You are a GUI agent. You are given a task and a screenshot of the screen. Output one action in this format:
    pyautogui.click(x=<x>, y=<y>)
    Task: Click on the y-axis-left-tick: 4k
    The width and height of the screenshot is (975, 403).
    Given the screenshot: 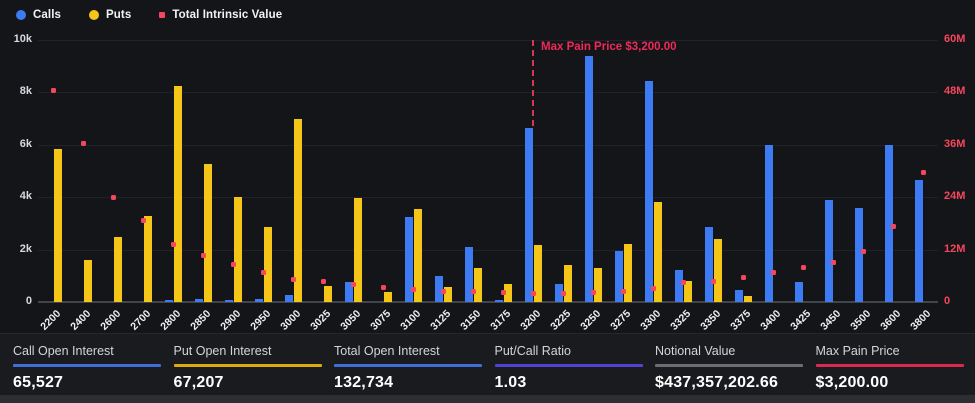 What is the action you would take?
    pyautogui.click(x=25, y=196)
    